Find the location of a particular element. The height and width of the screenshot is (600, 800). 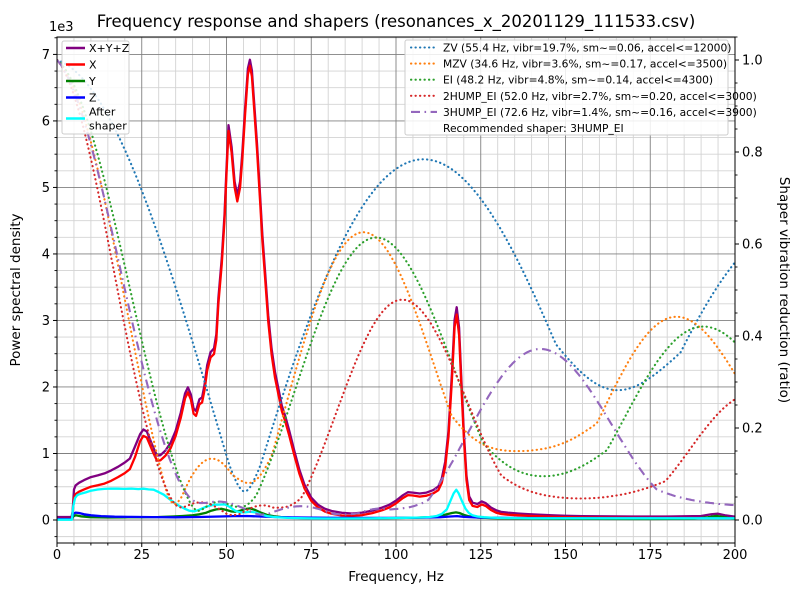

x-tick-label: 50 is located at coordinates (226, 555).